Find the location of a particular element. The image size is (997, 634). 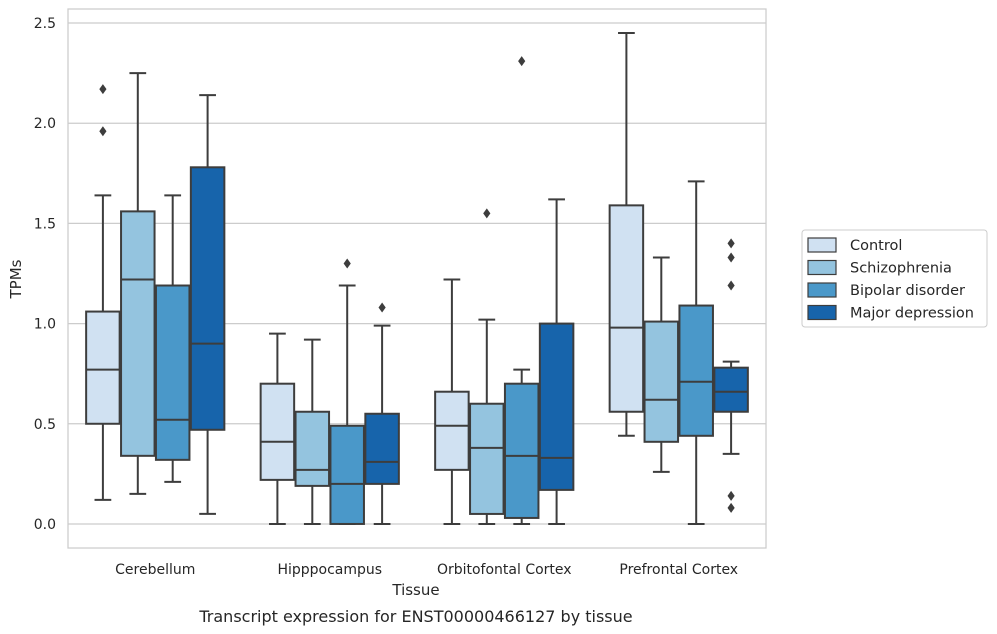

y-tick-label: 0.5 is located at coordinates (45, 425).